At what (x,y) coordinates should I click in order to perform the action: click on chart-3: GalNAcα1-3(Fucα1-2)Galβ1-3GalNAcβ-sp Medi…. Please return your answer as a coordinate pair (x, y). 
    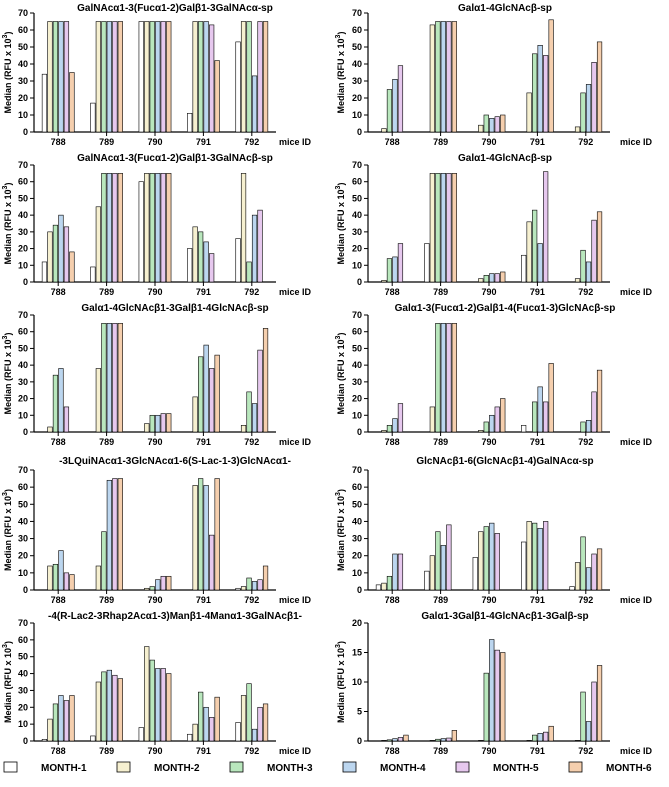
    Looking at the image, I should click on (157, 225).